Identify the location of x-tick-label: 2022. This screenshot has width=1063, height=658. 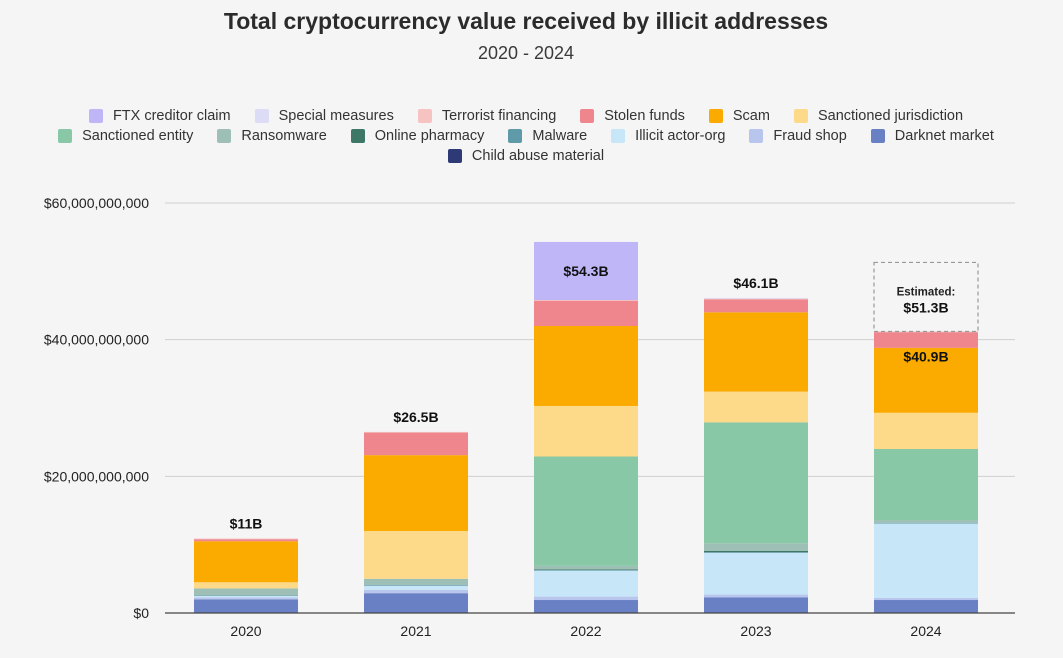
(585, 631).